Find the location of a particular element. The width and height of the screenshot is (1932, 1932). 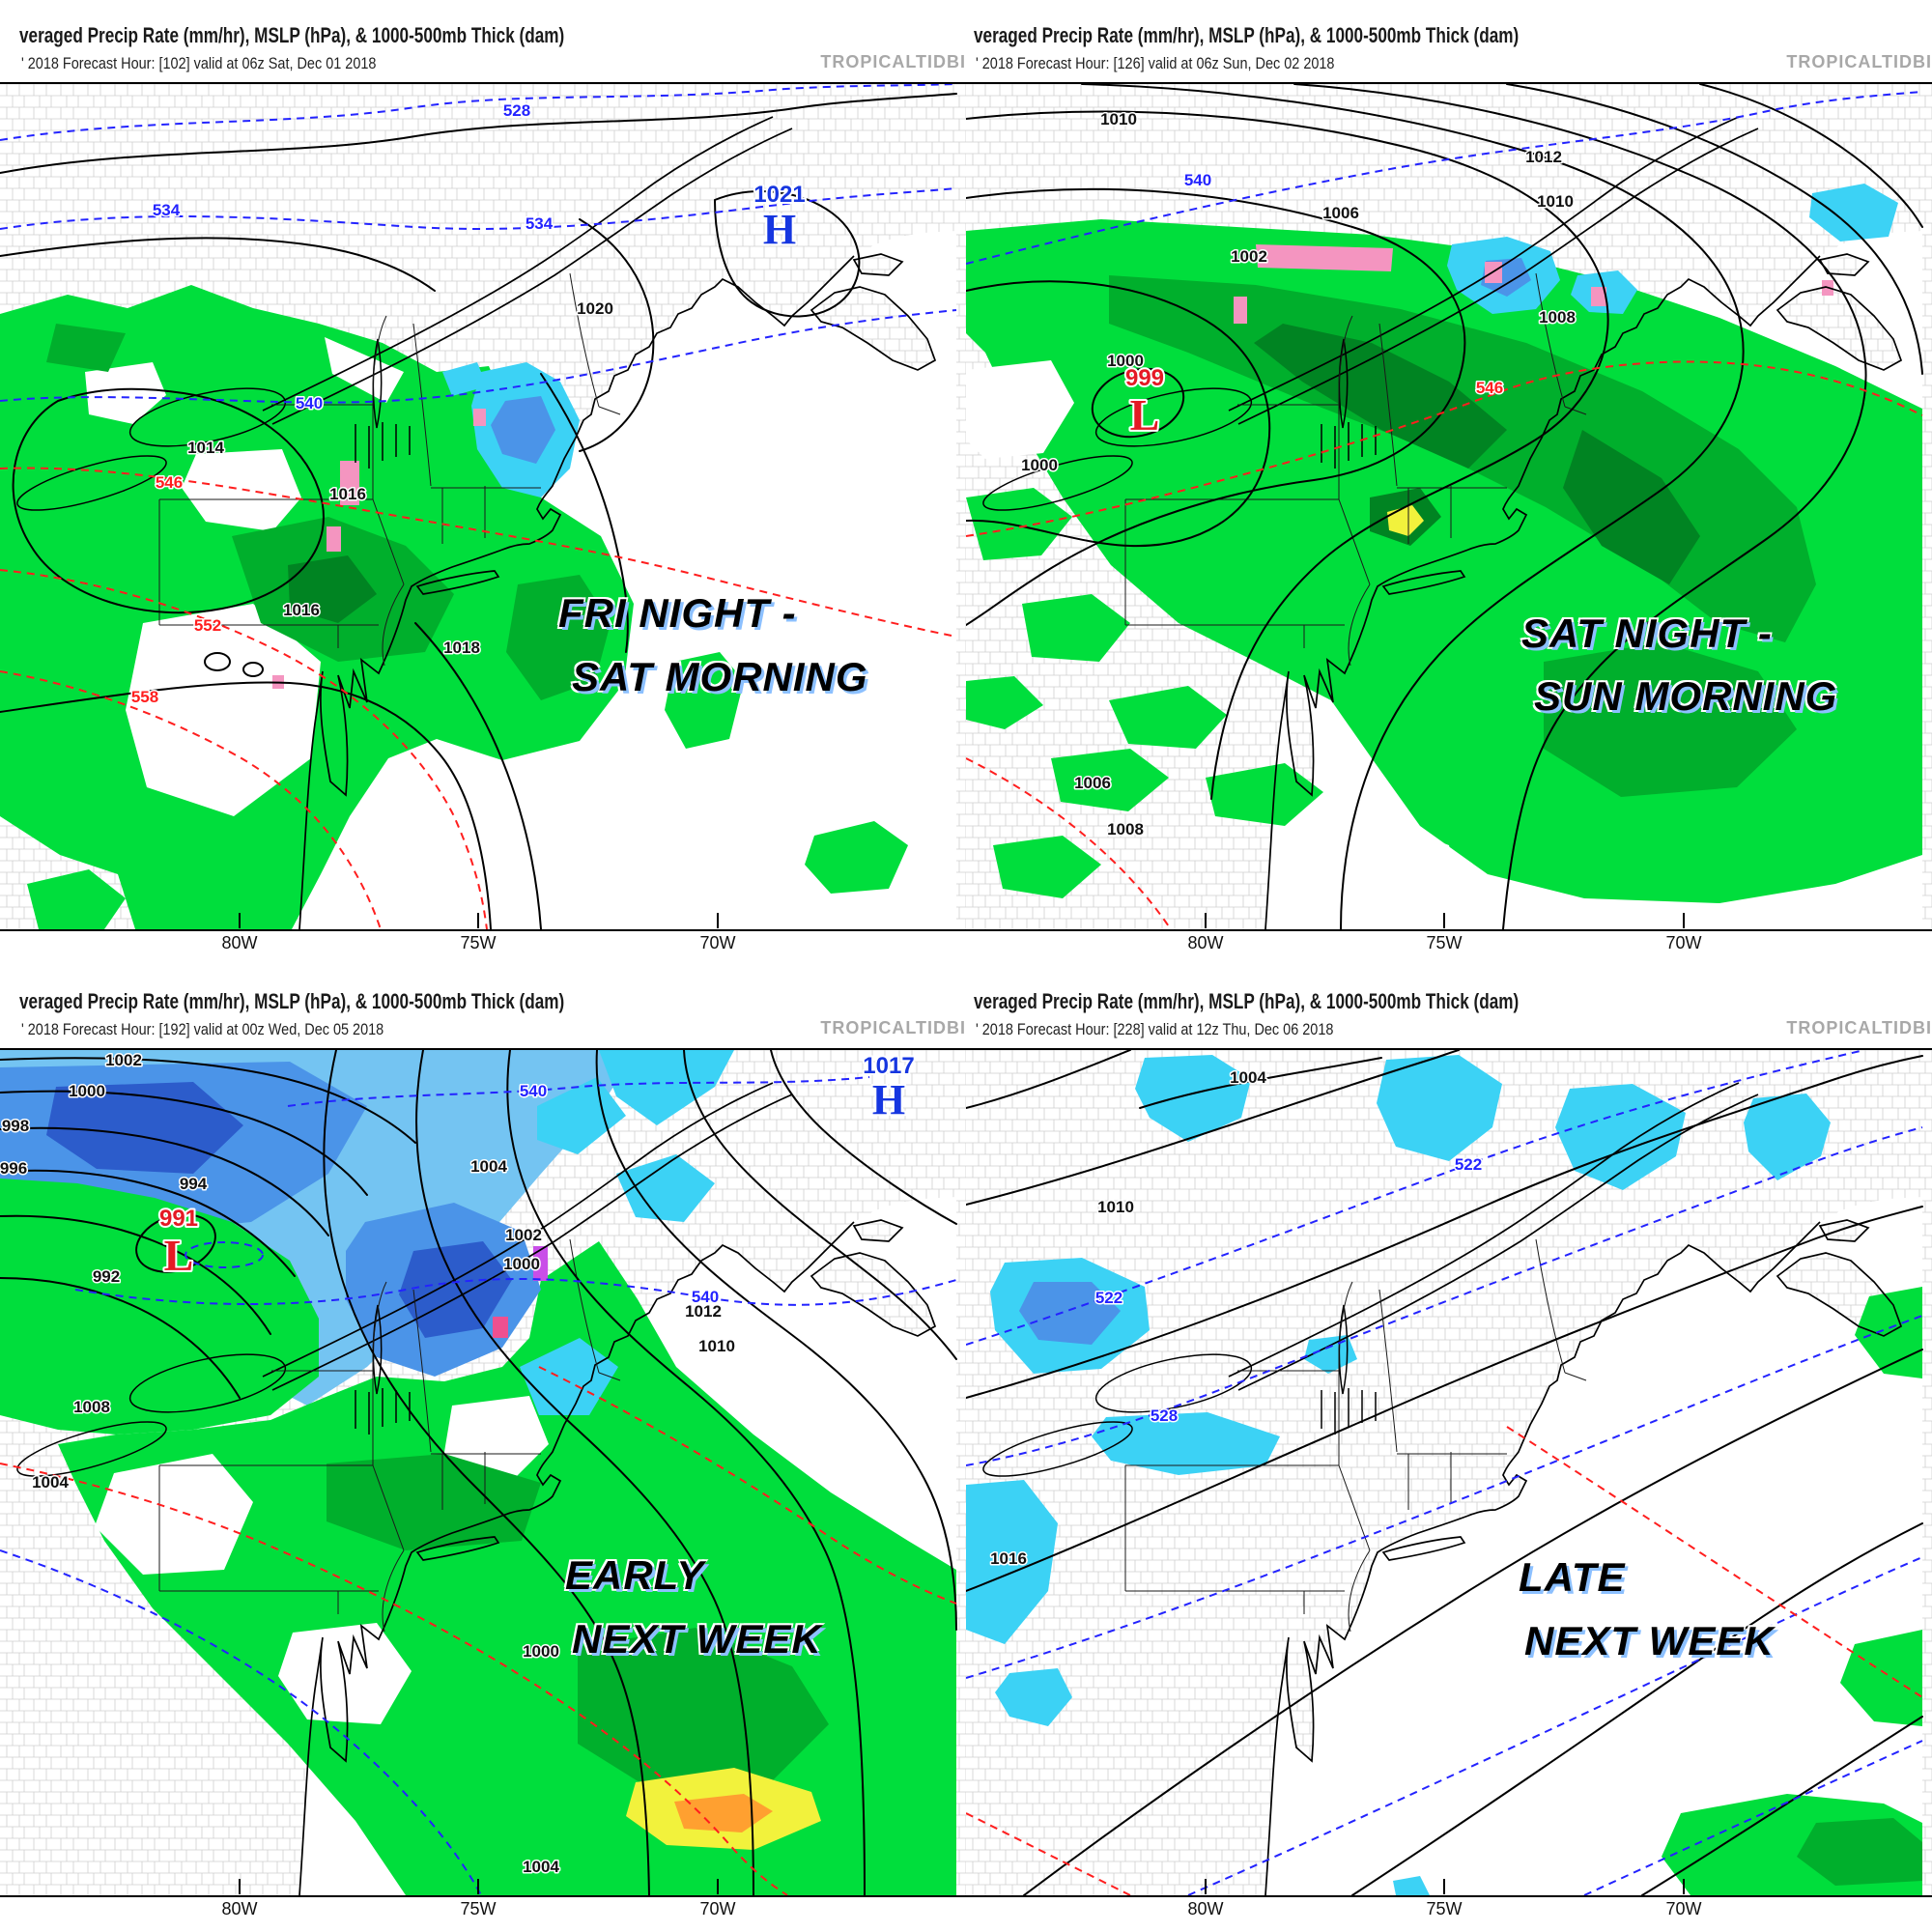

contour-label: 996 is located at coordinates (13, 1168).